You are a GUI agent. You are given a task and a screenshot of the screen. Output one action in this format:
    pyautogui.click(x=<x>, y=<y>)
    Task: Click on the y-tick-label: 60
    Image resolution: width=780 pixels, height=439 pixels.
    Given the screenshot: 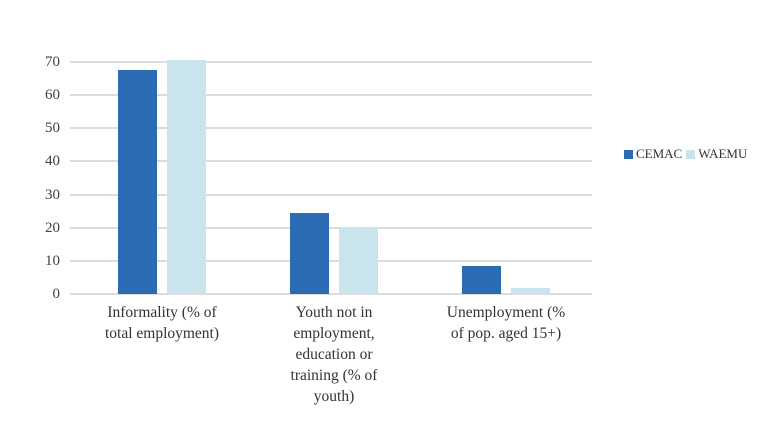 What is the action you would take?
    pyautogui.click(x=52, y=95)
    